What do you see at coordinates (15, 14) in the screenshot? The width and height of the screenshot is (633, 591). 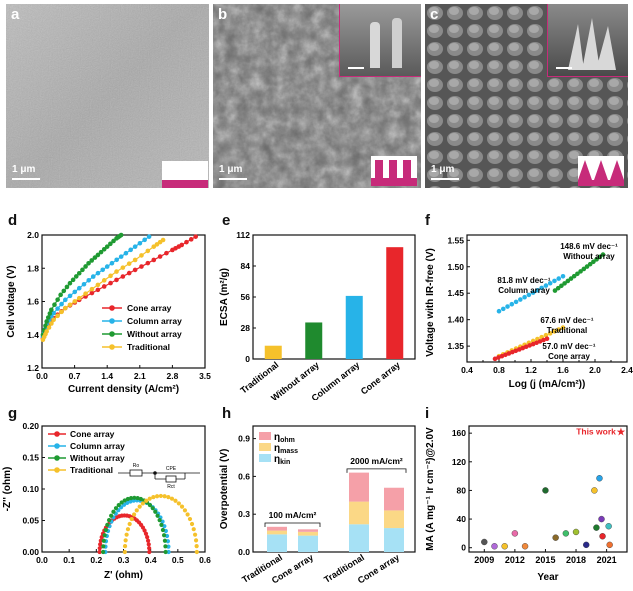 I see `panel-label-a: a` at bounding box center [15, 14].